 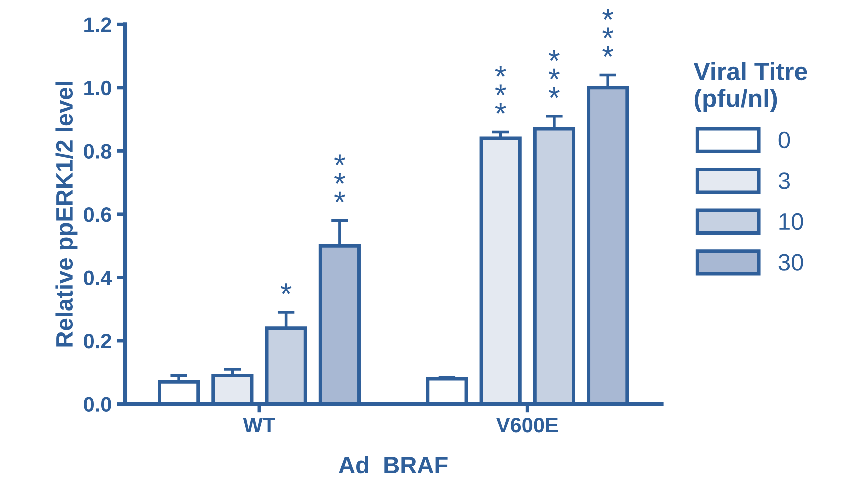 I want to click on legend-title: Viral Titre (pfu/nl), so click(x=751, y=87).